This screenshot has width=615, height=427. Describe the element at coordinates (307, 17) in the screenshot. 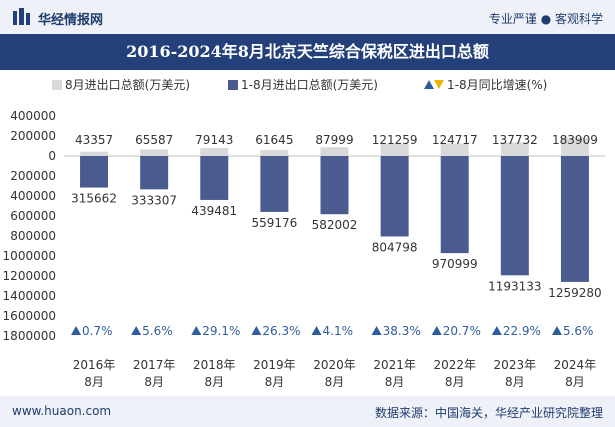

I see `header-bar: 华经情报网 专业严谨 ● 客观科学` at that location.